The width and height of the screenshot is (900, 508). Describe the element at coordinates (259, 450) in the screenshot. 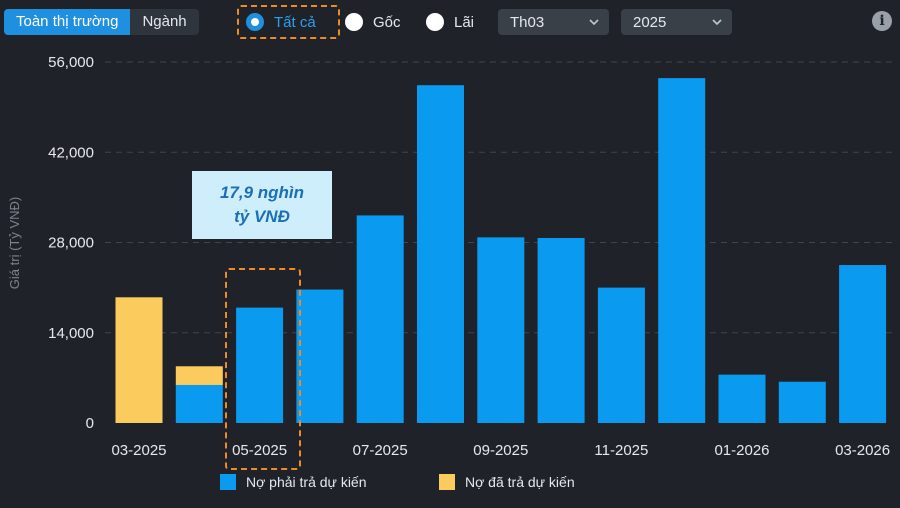

I see `x-tick-label: 05-2025` at that location.